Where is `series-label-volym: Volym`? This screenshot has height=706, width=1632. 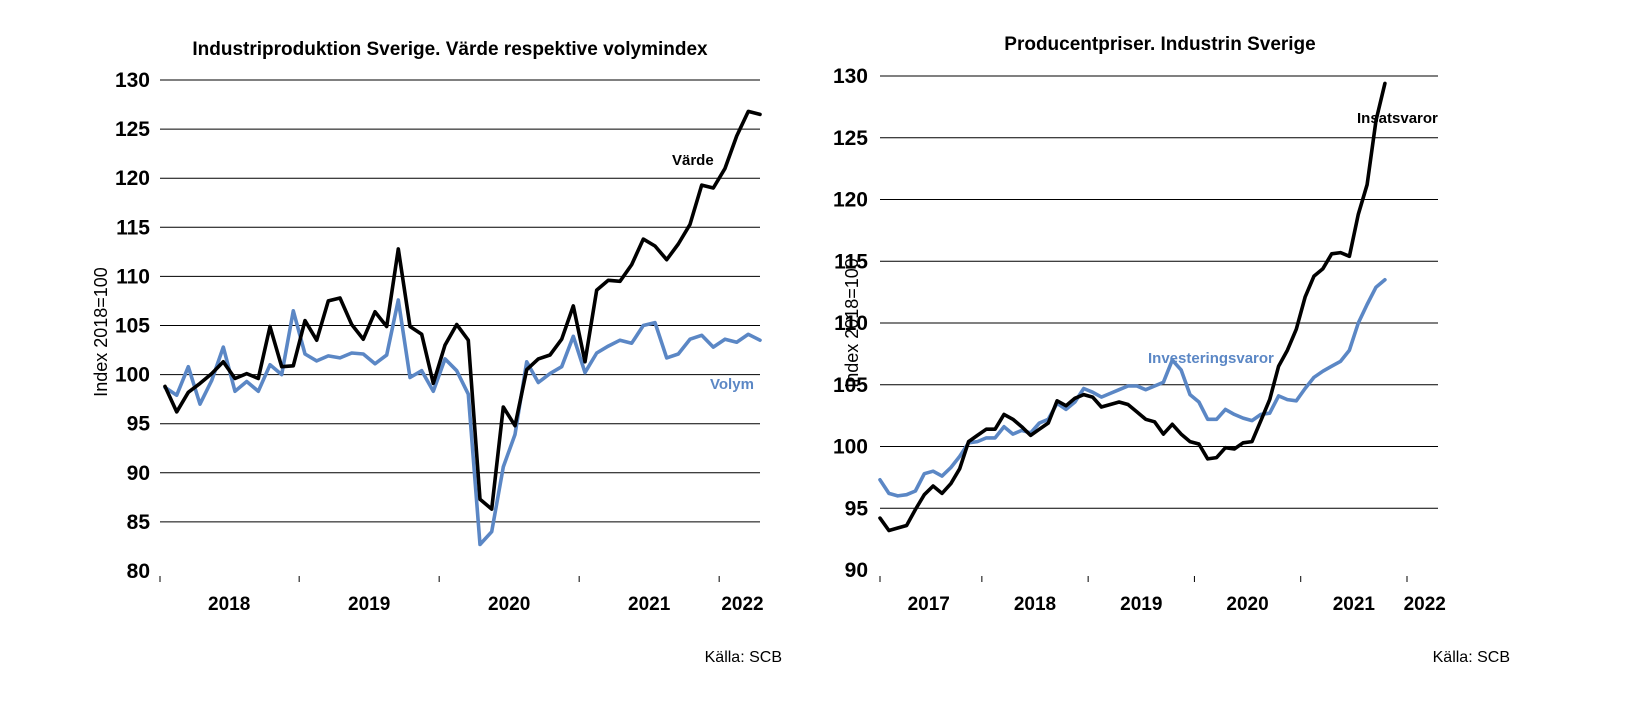
series-label-volym: Volym is located at coordinates (732, 384).